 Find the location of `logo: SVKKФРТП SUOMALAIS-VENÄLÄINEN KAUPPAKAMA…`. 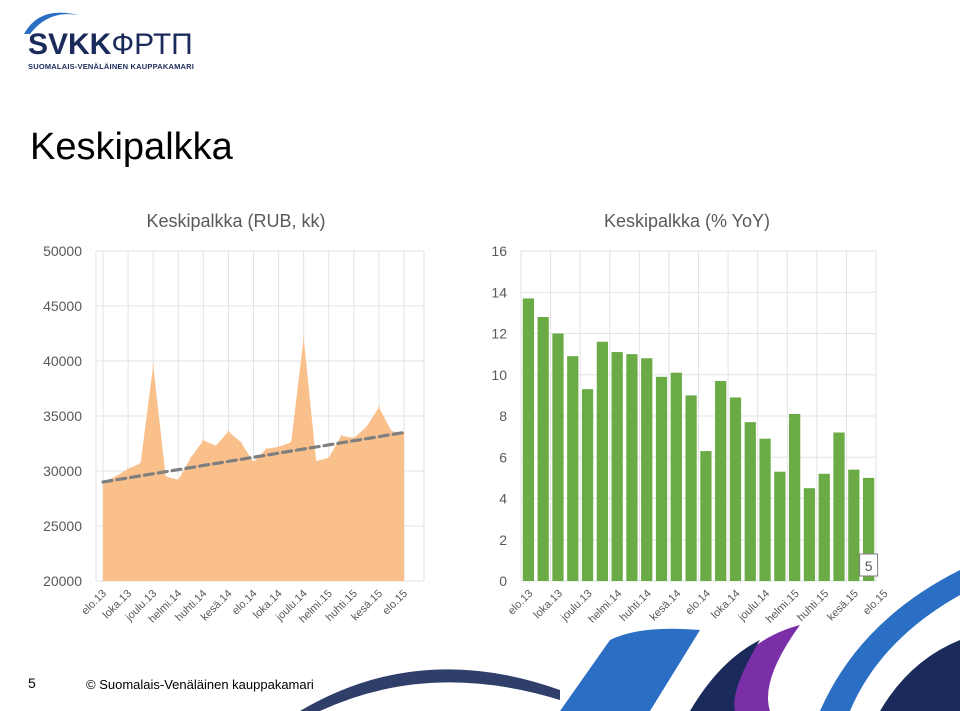

logo: SVKKФРТП SUOMALAIS-VENÄLÄINEN KAUPPAKAMA… is located at coordinates (112, 39).